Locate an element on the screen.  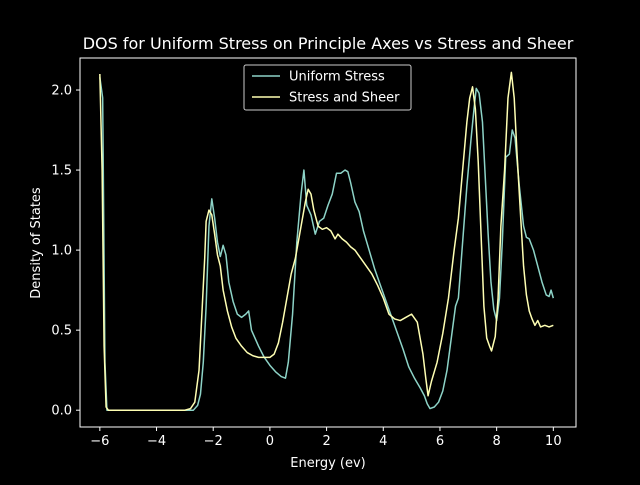
legend: Uniform Stress Stress and Sheer is located at coordinates (327, 87).